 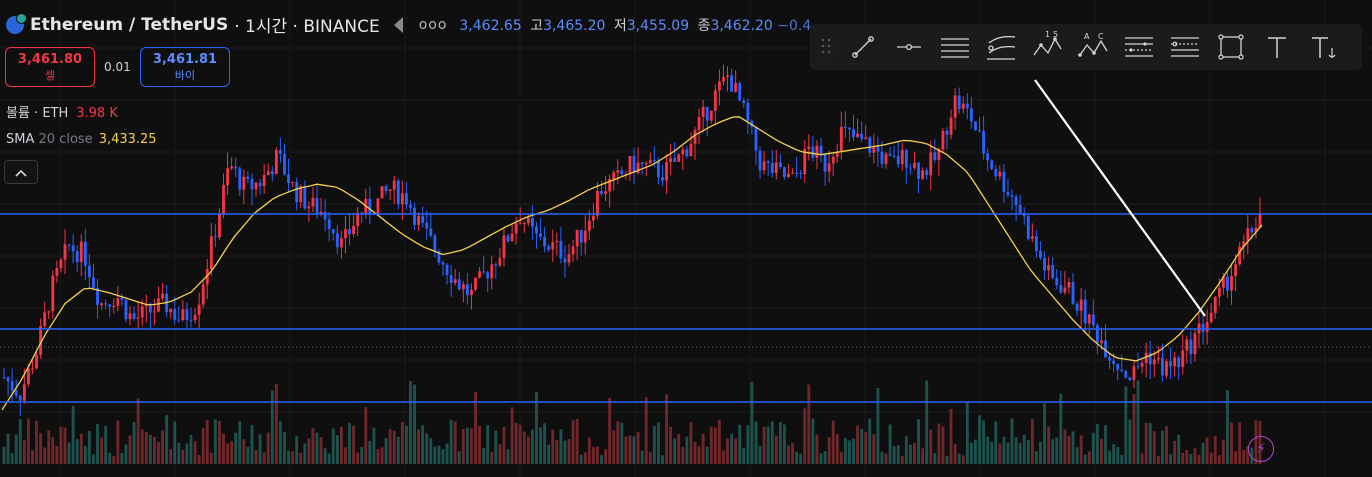 What do you see at coordinates (307, 27) in the screenshot?
I see `timeframe-exchange: · 1시간 · BINANCE` at bounding box center [307, 27].